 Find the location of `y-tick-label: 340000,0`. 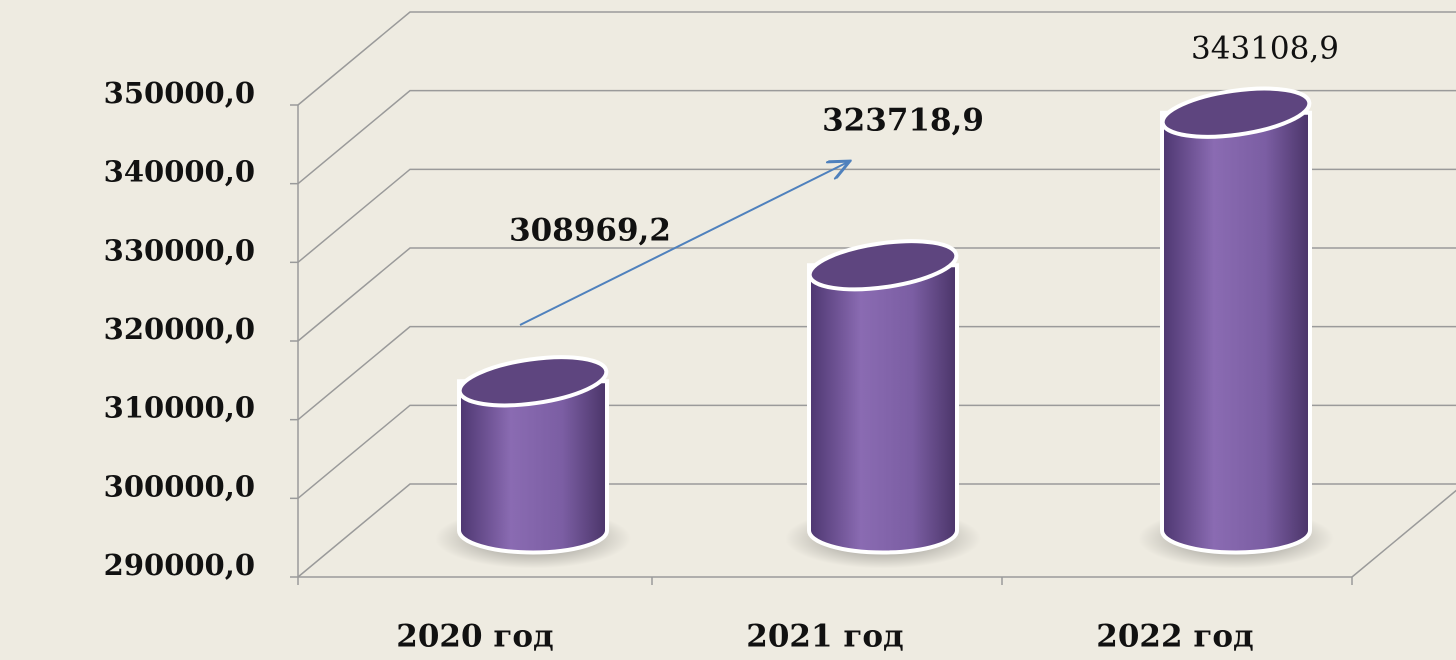

y-tick-label: 340000,0 is located at coordinates (179, 172).